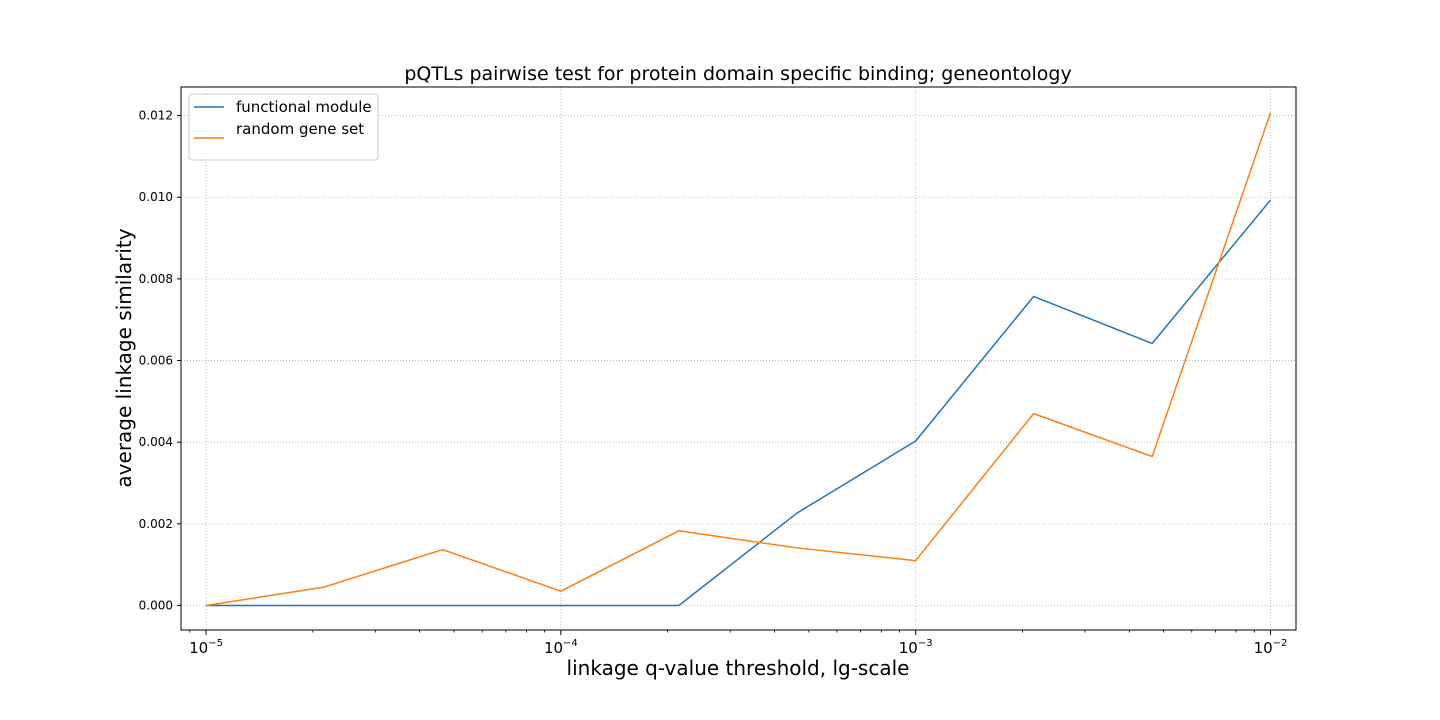 This screenshot has width=1440, height=720. I want to click on x-tick-label: 10⁻³, so click(916, 647).